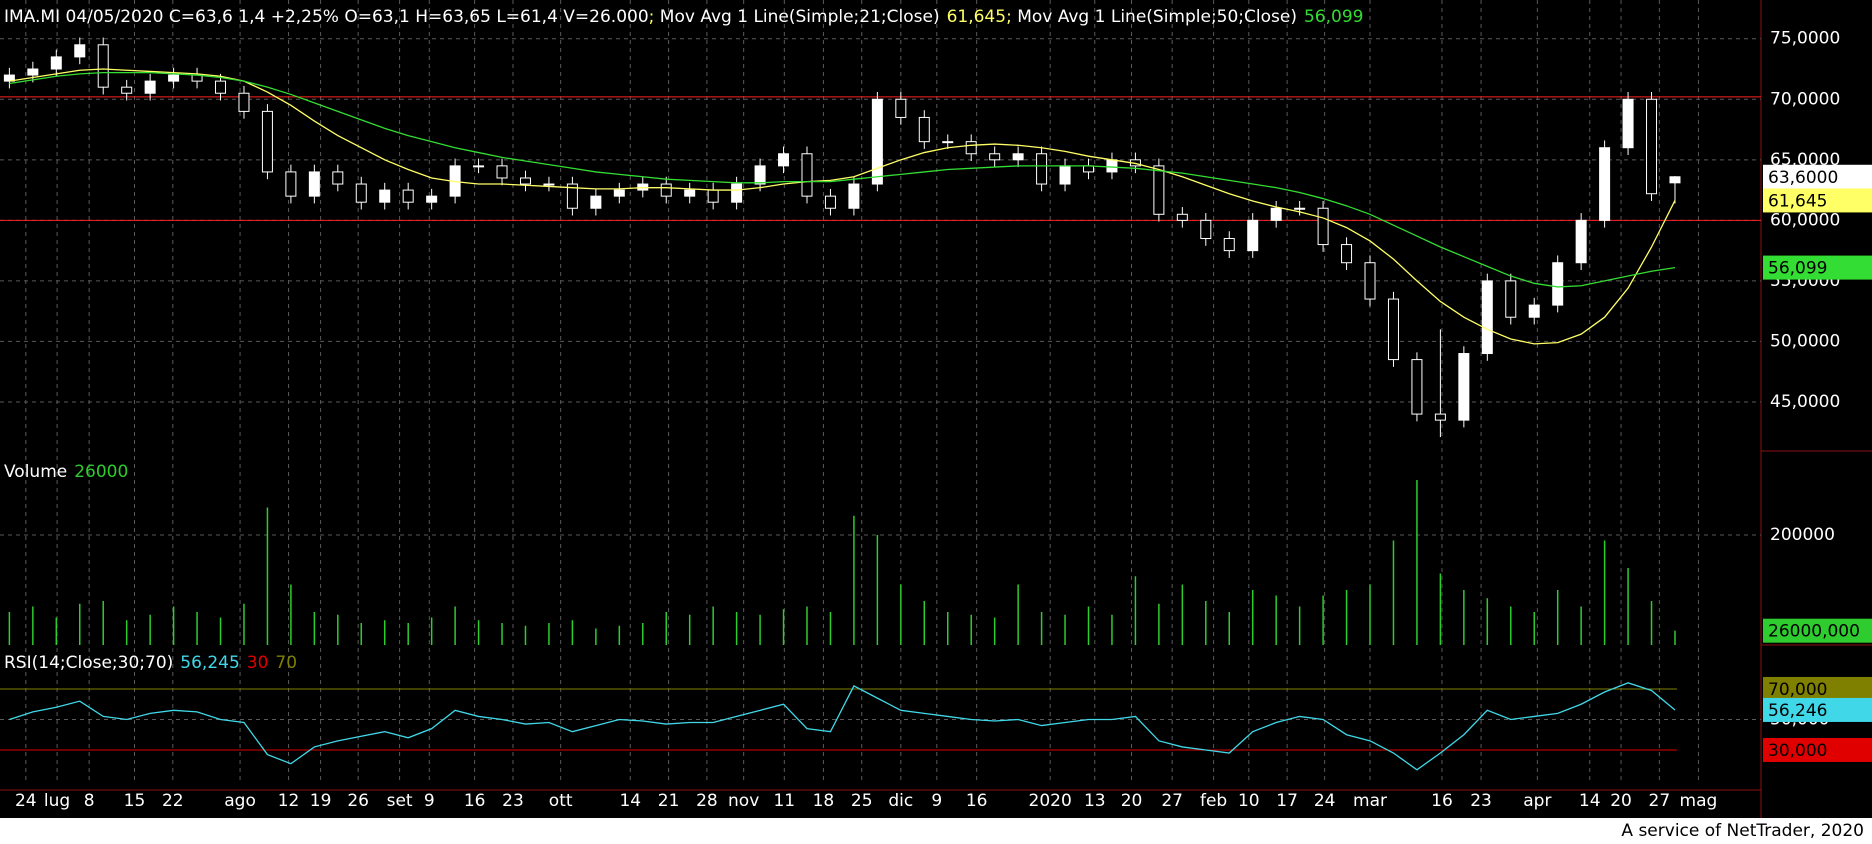 This screenshot has width=1872, height=844. Describe the element at coordinates (240, 801) in the screenshot. I see `x-tick-label: ago` at that location.